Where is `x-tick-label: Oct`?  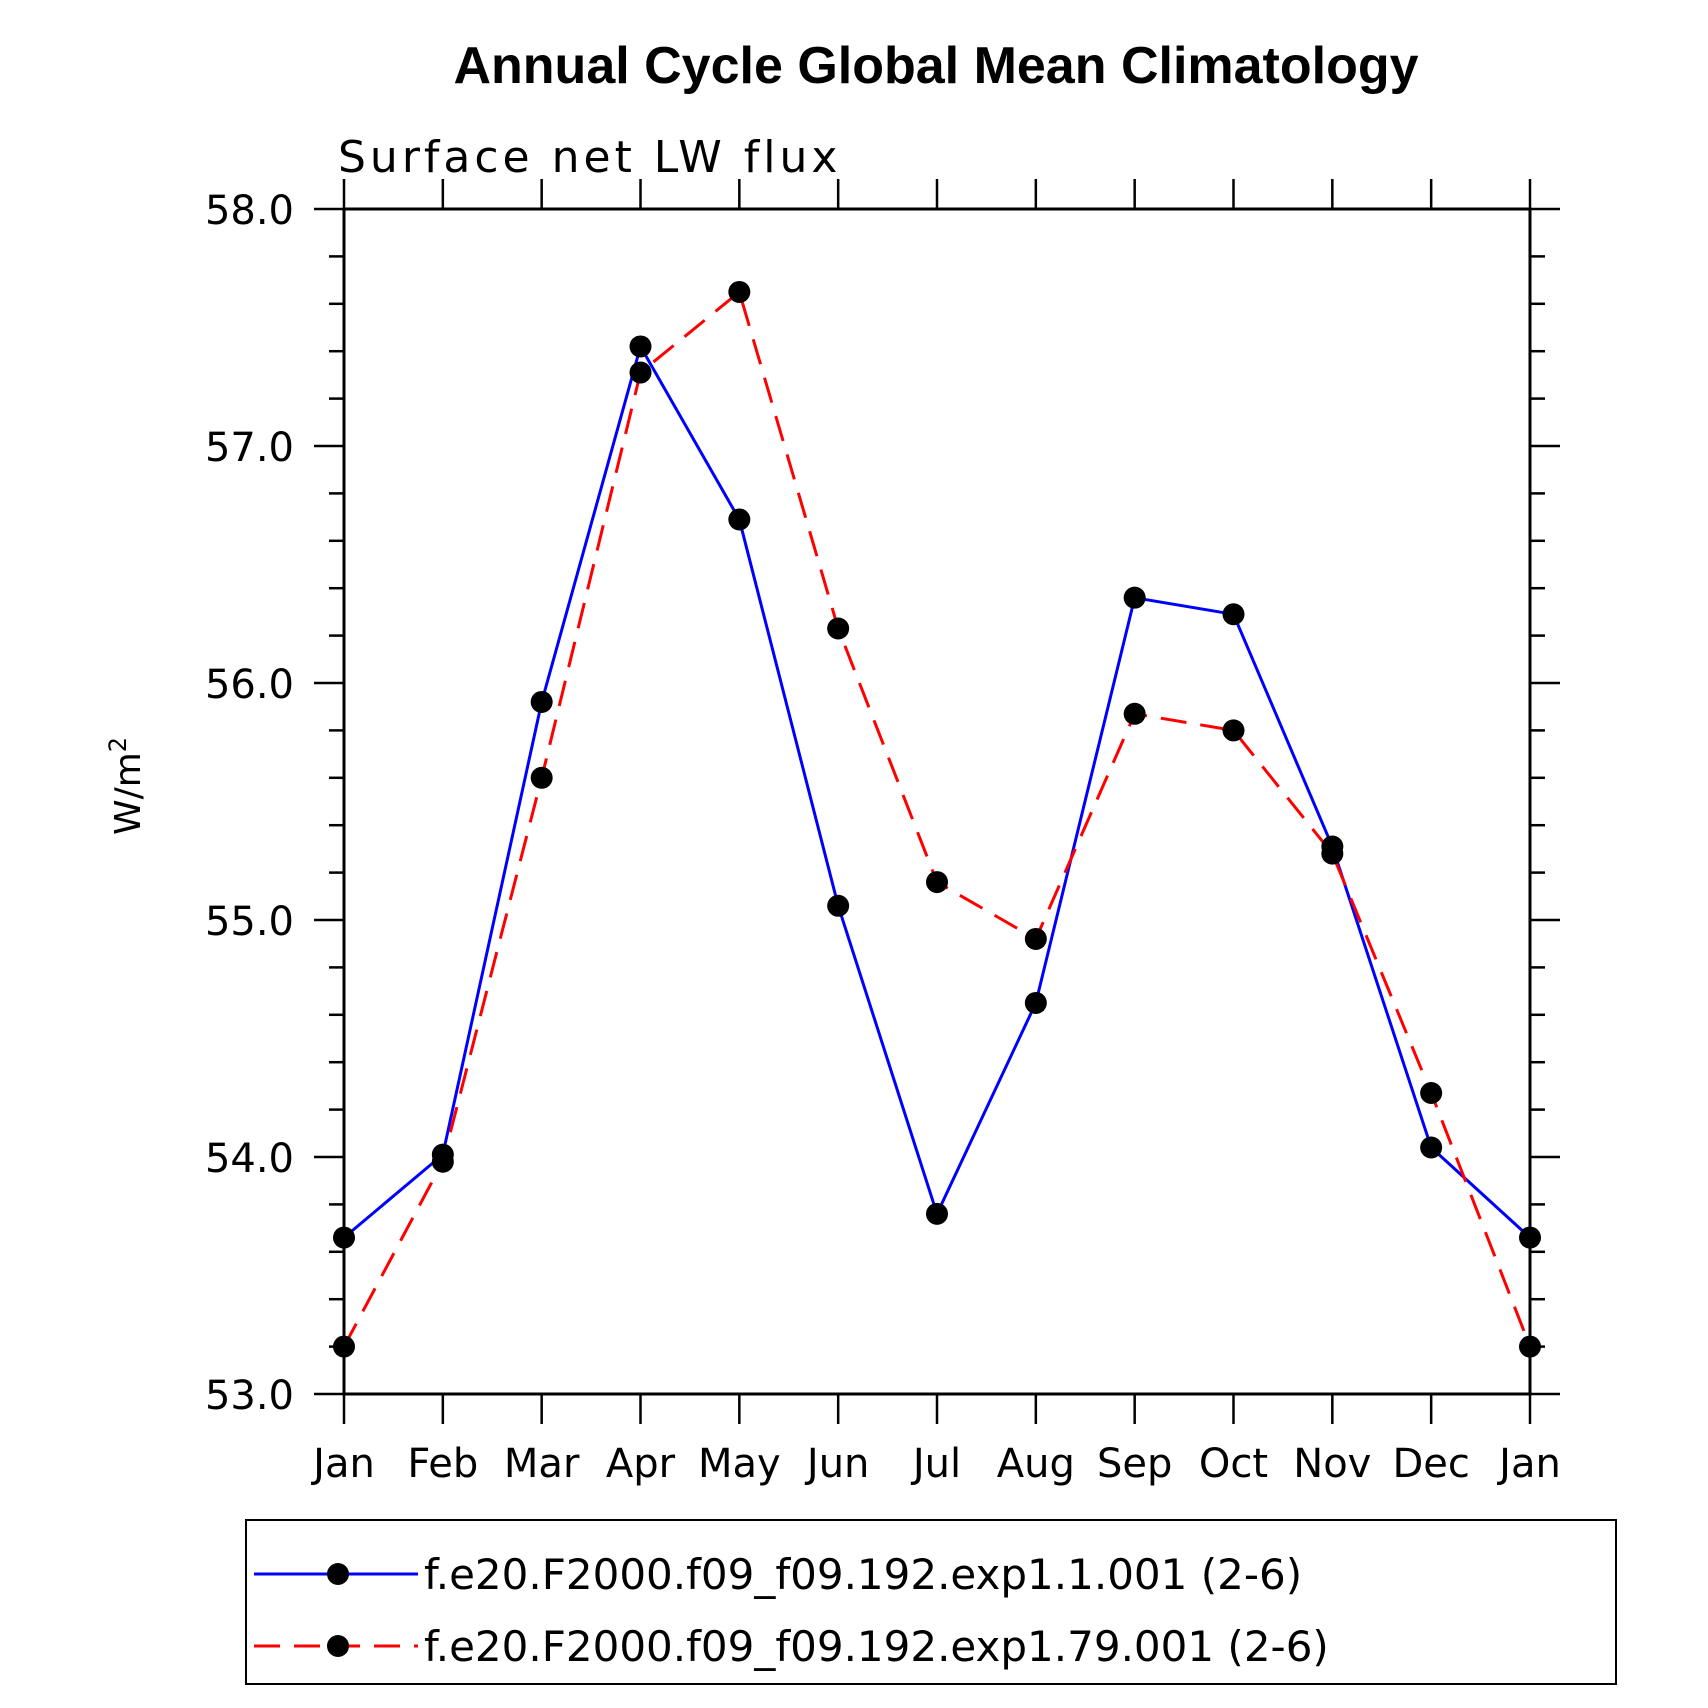
x-tick-label: Oct is located at coordinates (1233, 1464).